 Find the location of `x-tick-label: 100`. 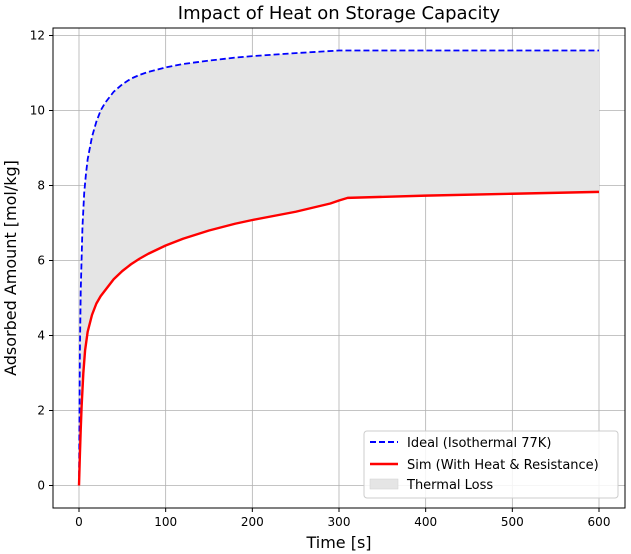

x-tick-label: 100 is located at coordinates (165, 522).